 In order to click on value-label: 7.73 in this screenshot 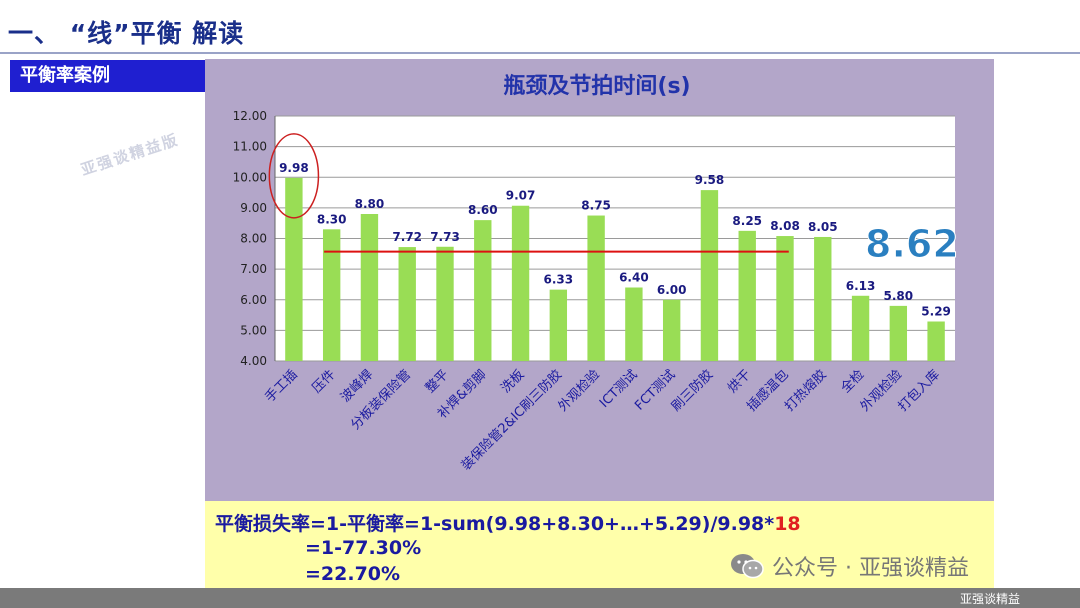, I will do `click(445, 237)`.